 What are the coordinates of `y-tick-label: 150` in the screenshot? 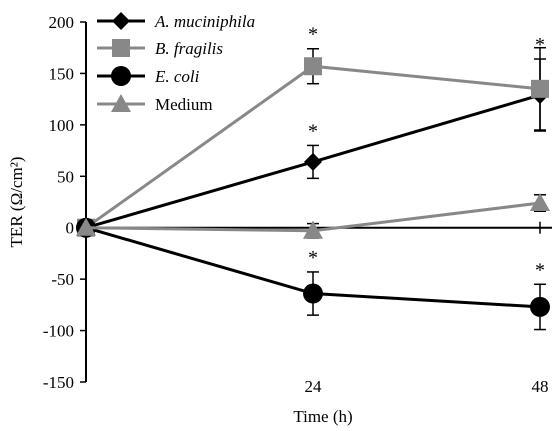 It's located at (62, 73).